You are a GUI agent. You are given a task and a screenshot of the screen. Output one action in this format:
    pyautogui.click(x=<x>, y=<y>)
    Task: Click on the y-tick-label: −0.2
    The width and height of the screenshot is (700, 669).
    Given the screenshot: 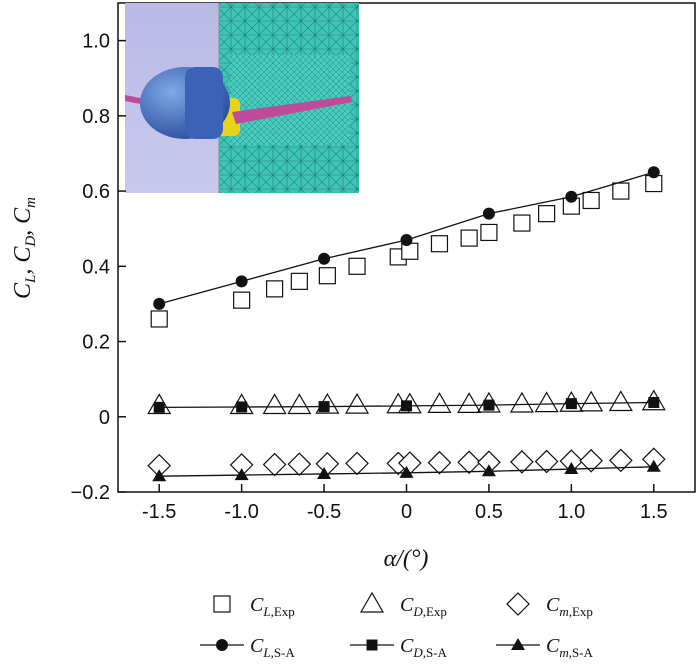 What is the action you would take?
    pyautogui.click(x=90, y=493)
    